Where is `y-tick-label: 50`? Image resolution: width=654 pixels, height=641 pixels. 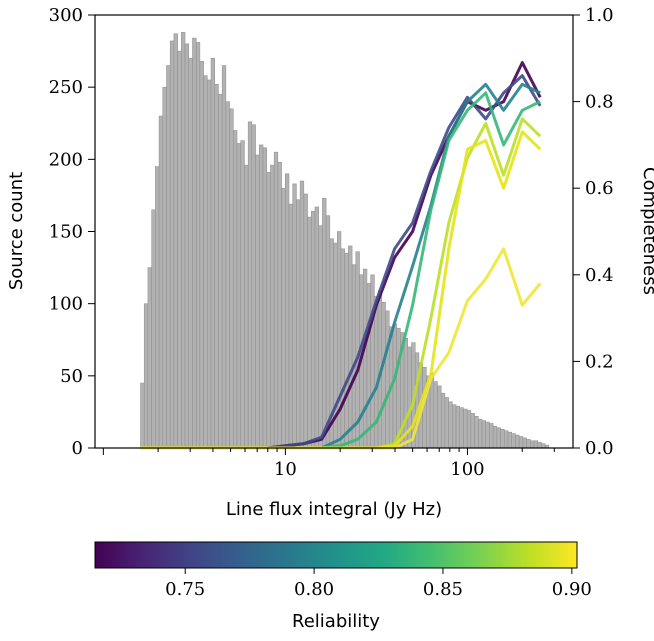
y-tick-label: 50 is located at coordinates (71, 376).